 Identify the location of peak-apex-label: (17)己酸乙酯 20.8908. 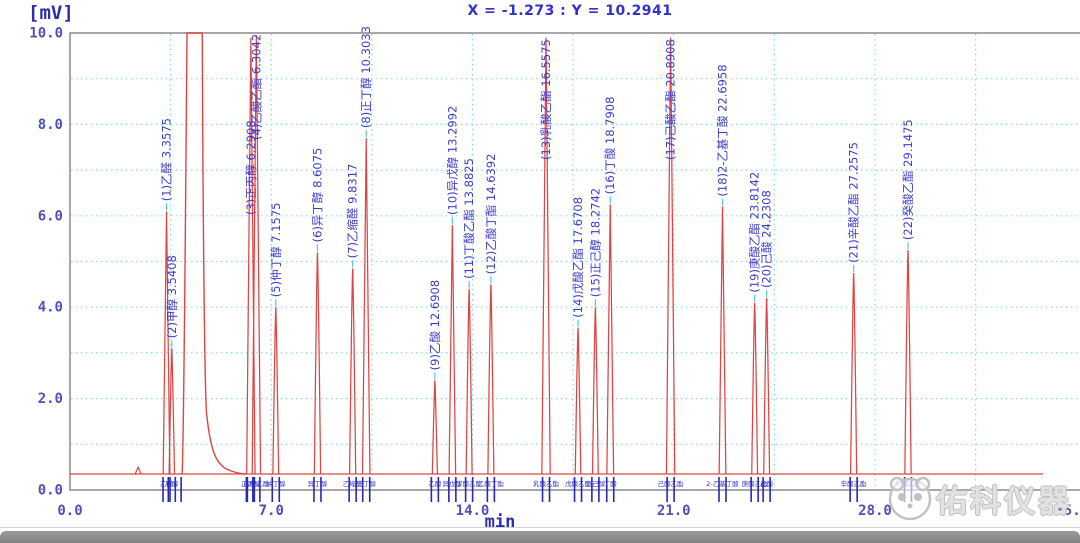
(671, 99).